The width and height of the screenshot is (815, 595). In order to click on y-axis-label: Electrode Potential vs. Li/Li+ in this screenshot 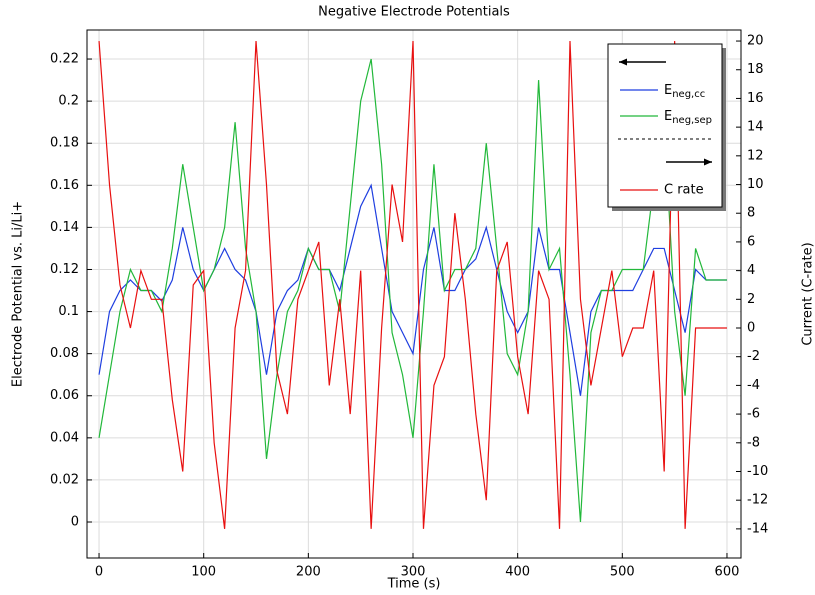, I will do `click(18, 294)`.